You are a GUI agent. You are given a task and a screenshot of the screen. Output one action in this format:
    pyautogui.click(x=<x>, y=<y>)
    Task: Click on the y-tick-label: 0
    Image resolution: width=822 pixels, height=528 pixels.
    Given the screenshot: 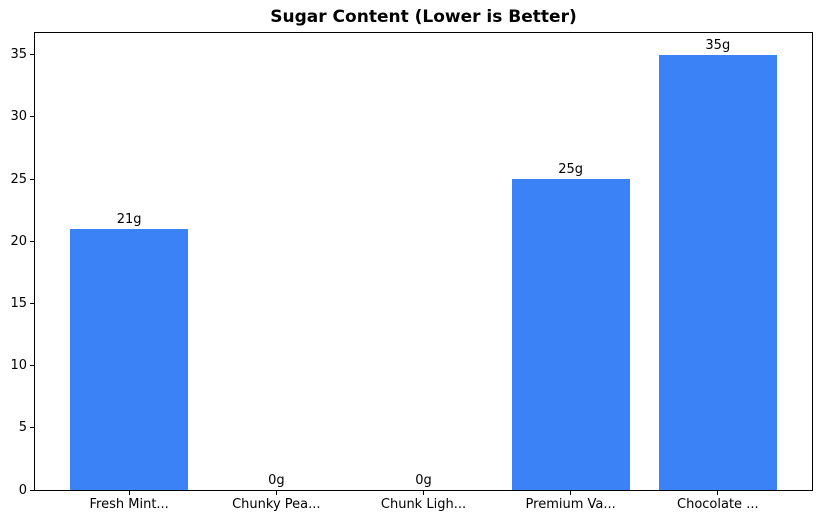 What is the action you would take?
    pyautogui.click(x=22, y=490)
    